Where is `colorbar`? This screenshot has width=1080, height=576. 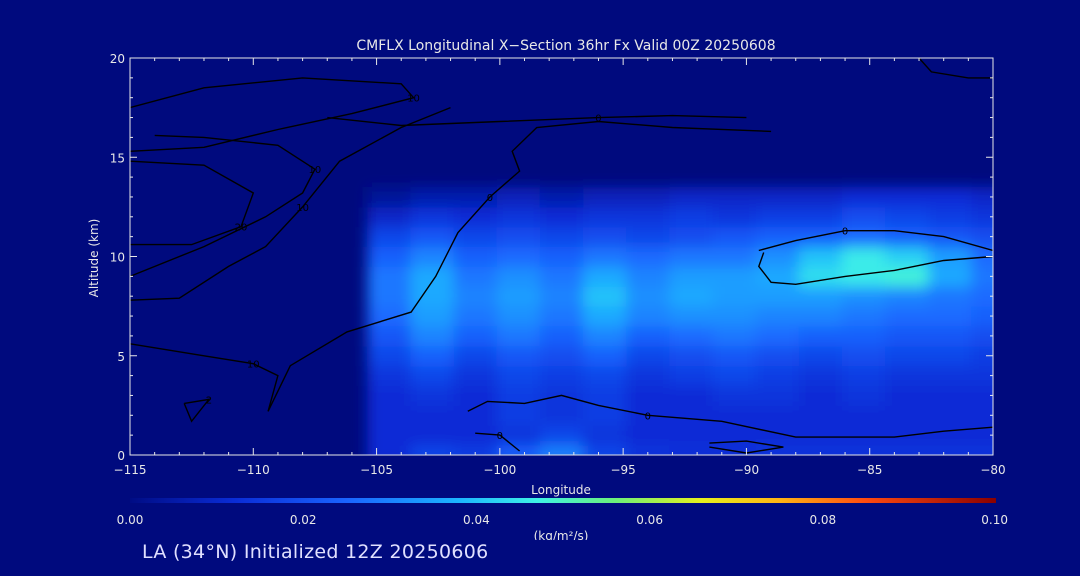 colorbar is located at coordinates (563, 500).